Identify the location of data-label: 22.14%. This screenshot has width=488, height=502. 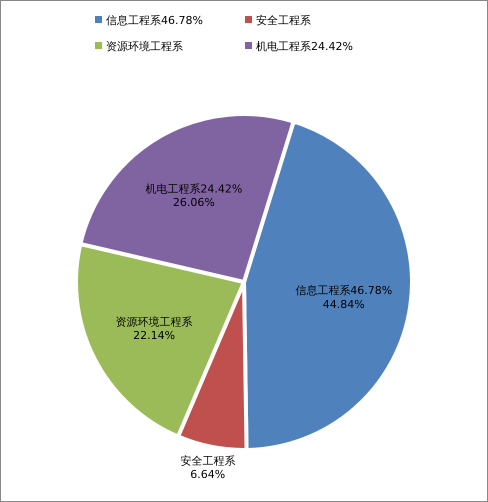
(154, 335).